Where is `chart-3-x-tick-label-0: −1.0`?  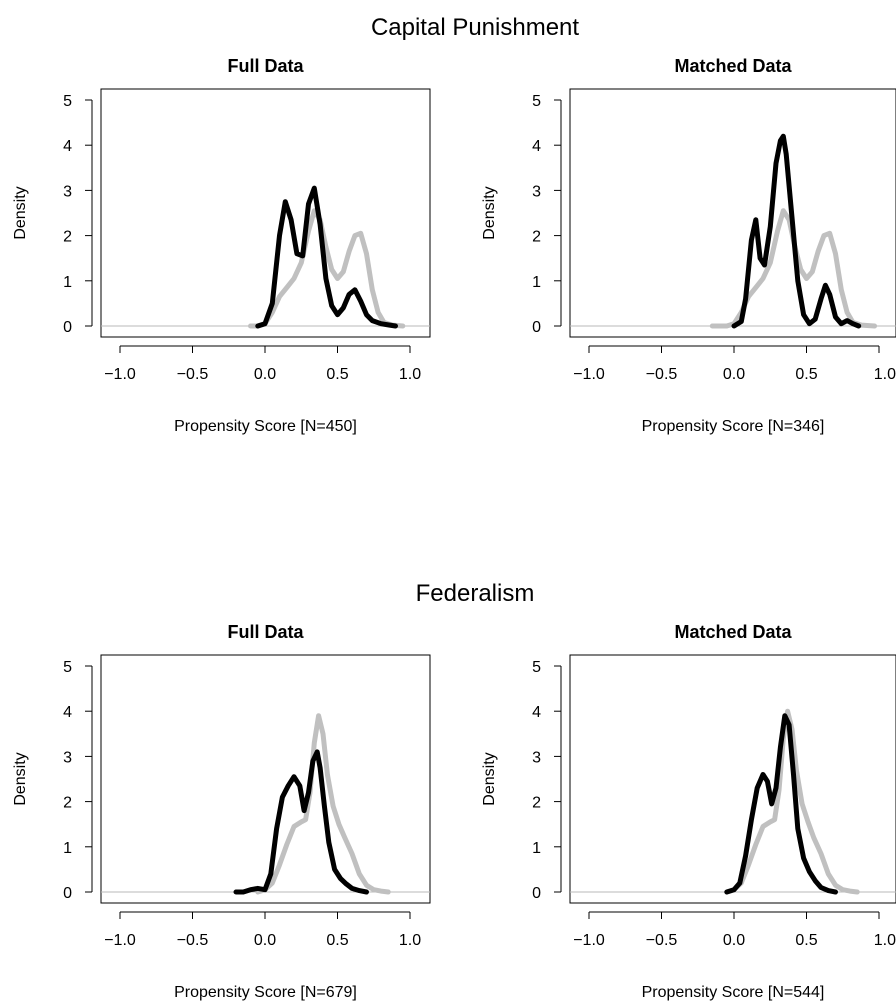 chart-3-x-tick-label-0: −1.0 is located at coordinates (589, 940).